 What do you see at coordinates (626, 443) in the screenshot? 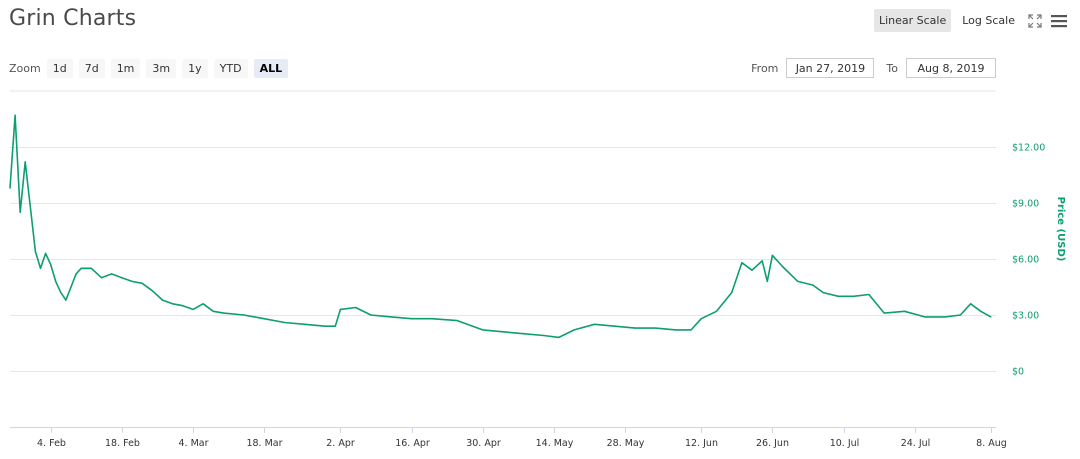
I see `x-tick-label: 28. May` at bounding box center [626, 443].